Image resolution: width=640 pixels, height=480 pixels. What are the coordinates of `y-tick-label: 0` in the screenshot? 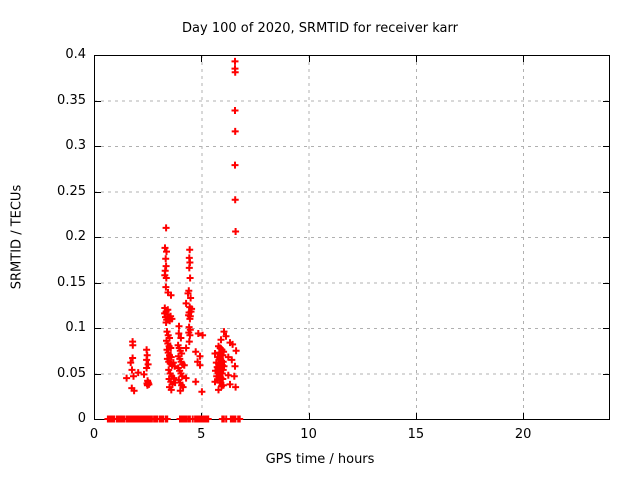 It's located at (81, 418).